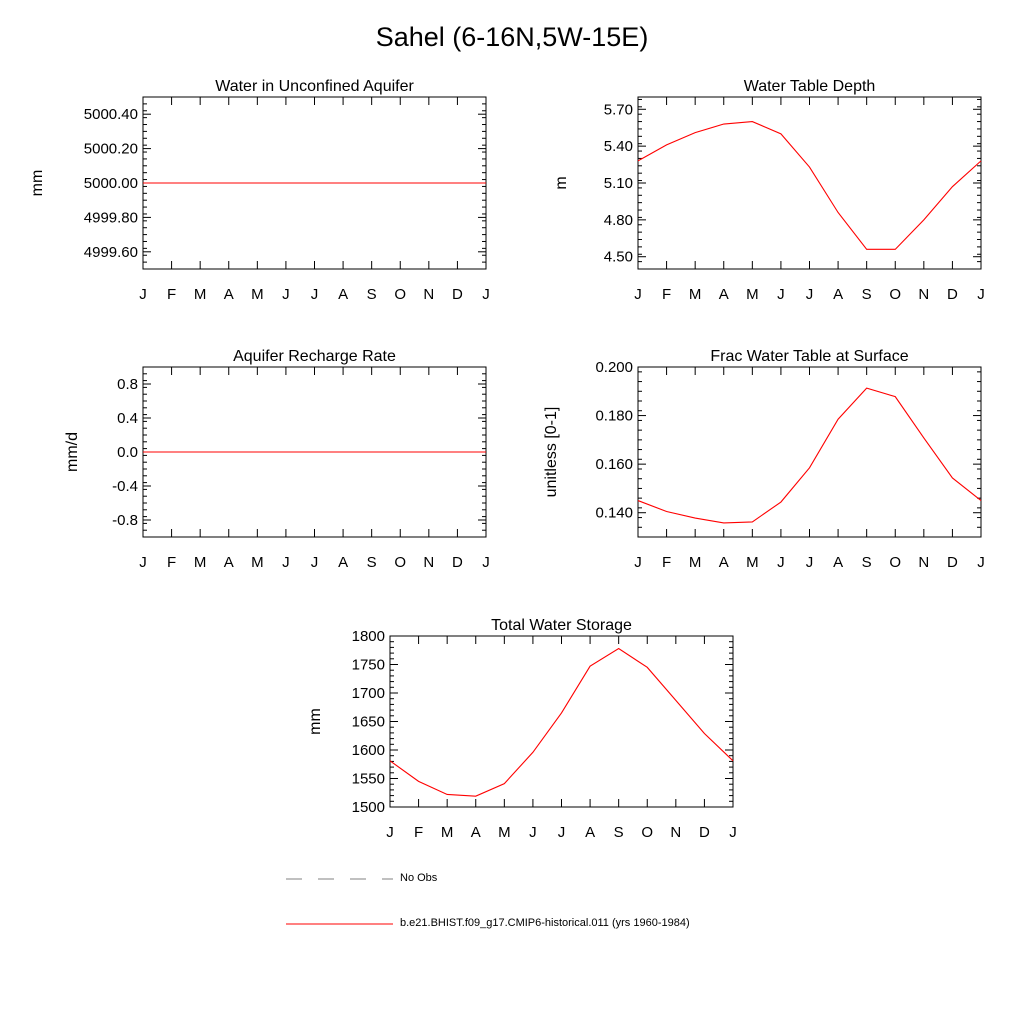 The height and width of the screenshot is (1024, 1024). I want to click on series-line-fracwt, so click(809, 455).